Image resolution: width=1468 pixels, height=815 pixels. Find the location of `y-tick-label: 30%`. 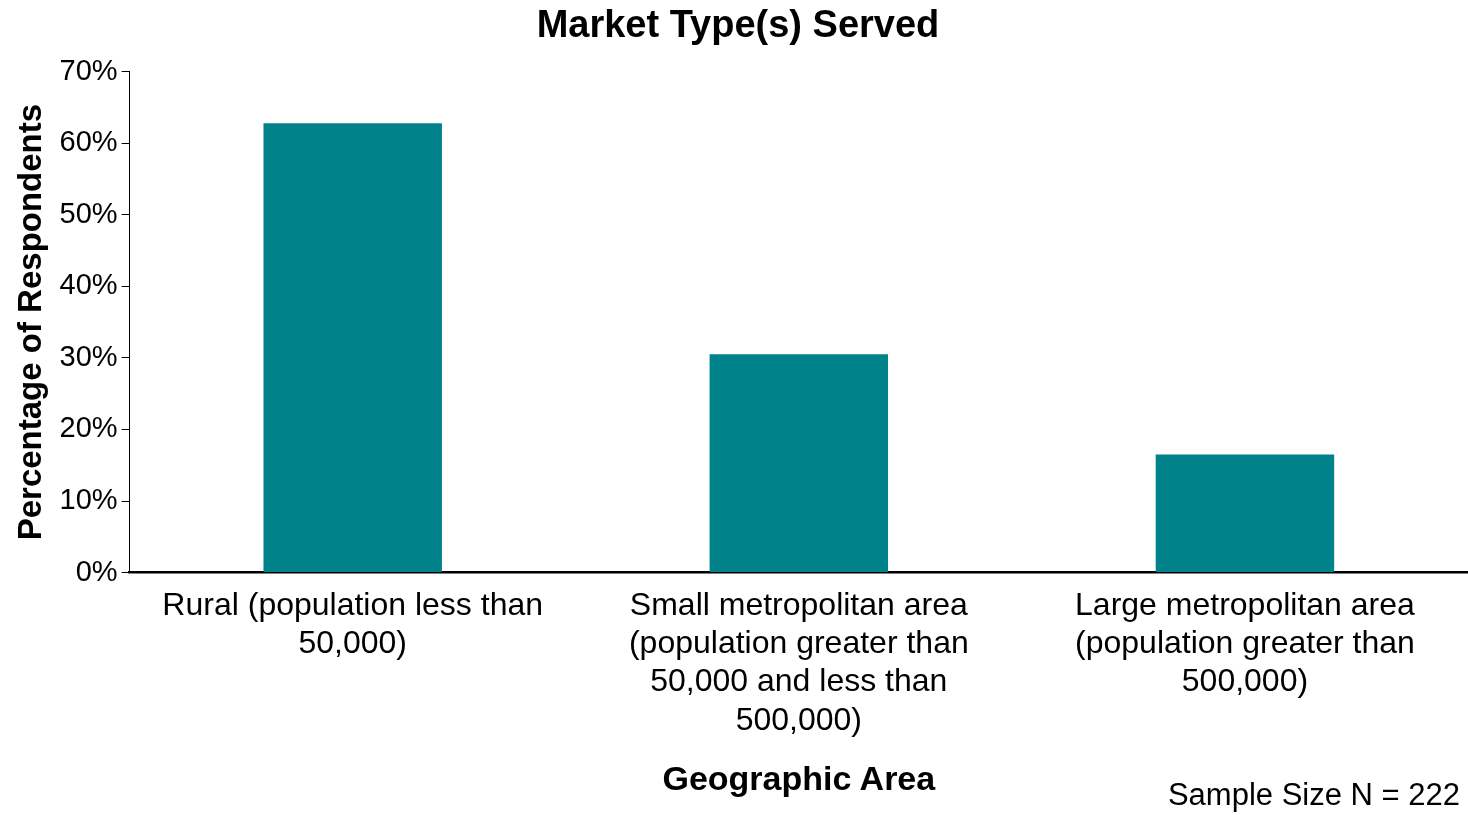

y-tick-label: 30% is located at coordinates (88, 355).